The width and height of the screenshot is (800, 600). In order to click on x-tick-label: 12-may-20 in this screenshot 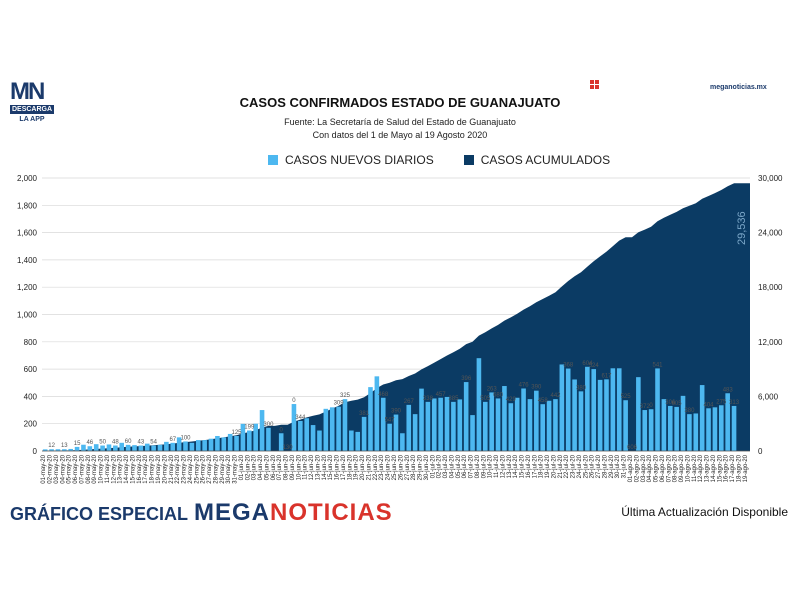, I will do `click(114, 468)`.